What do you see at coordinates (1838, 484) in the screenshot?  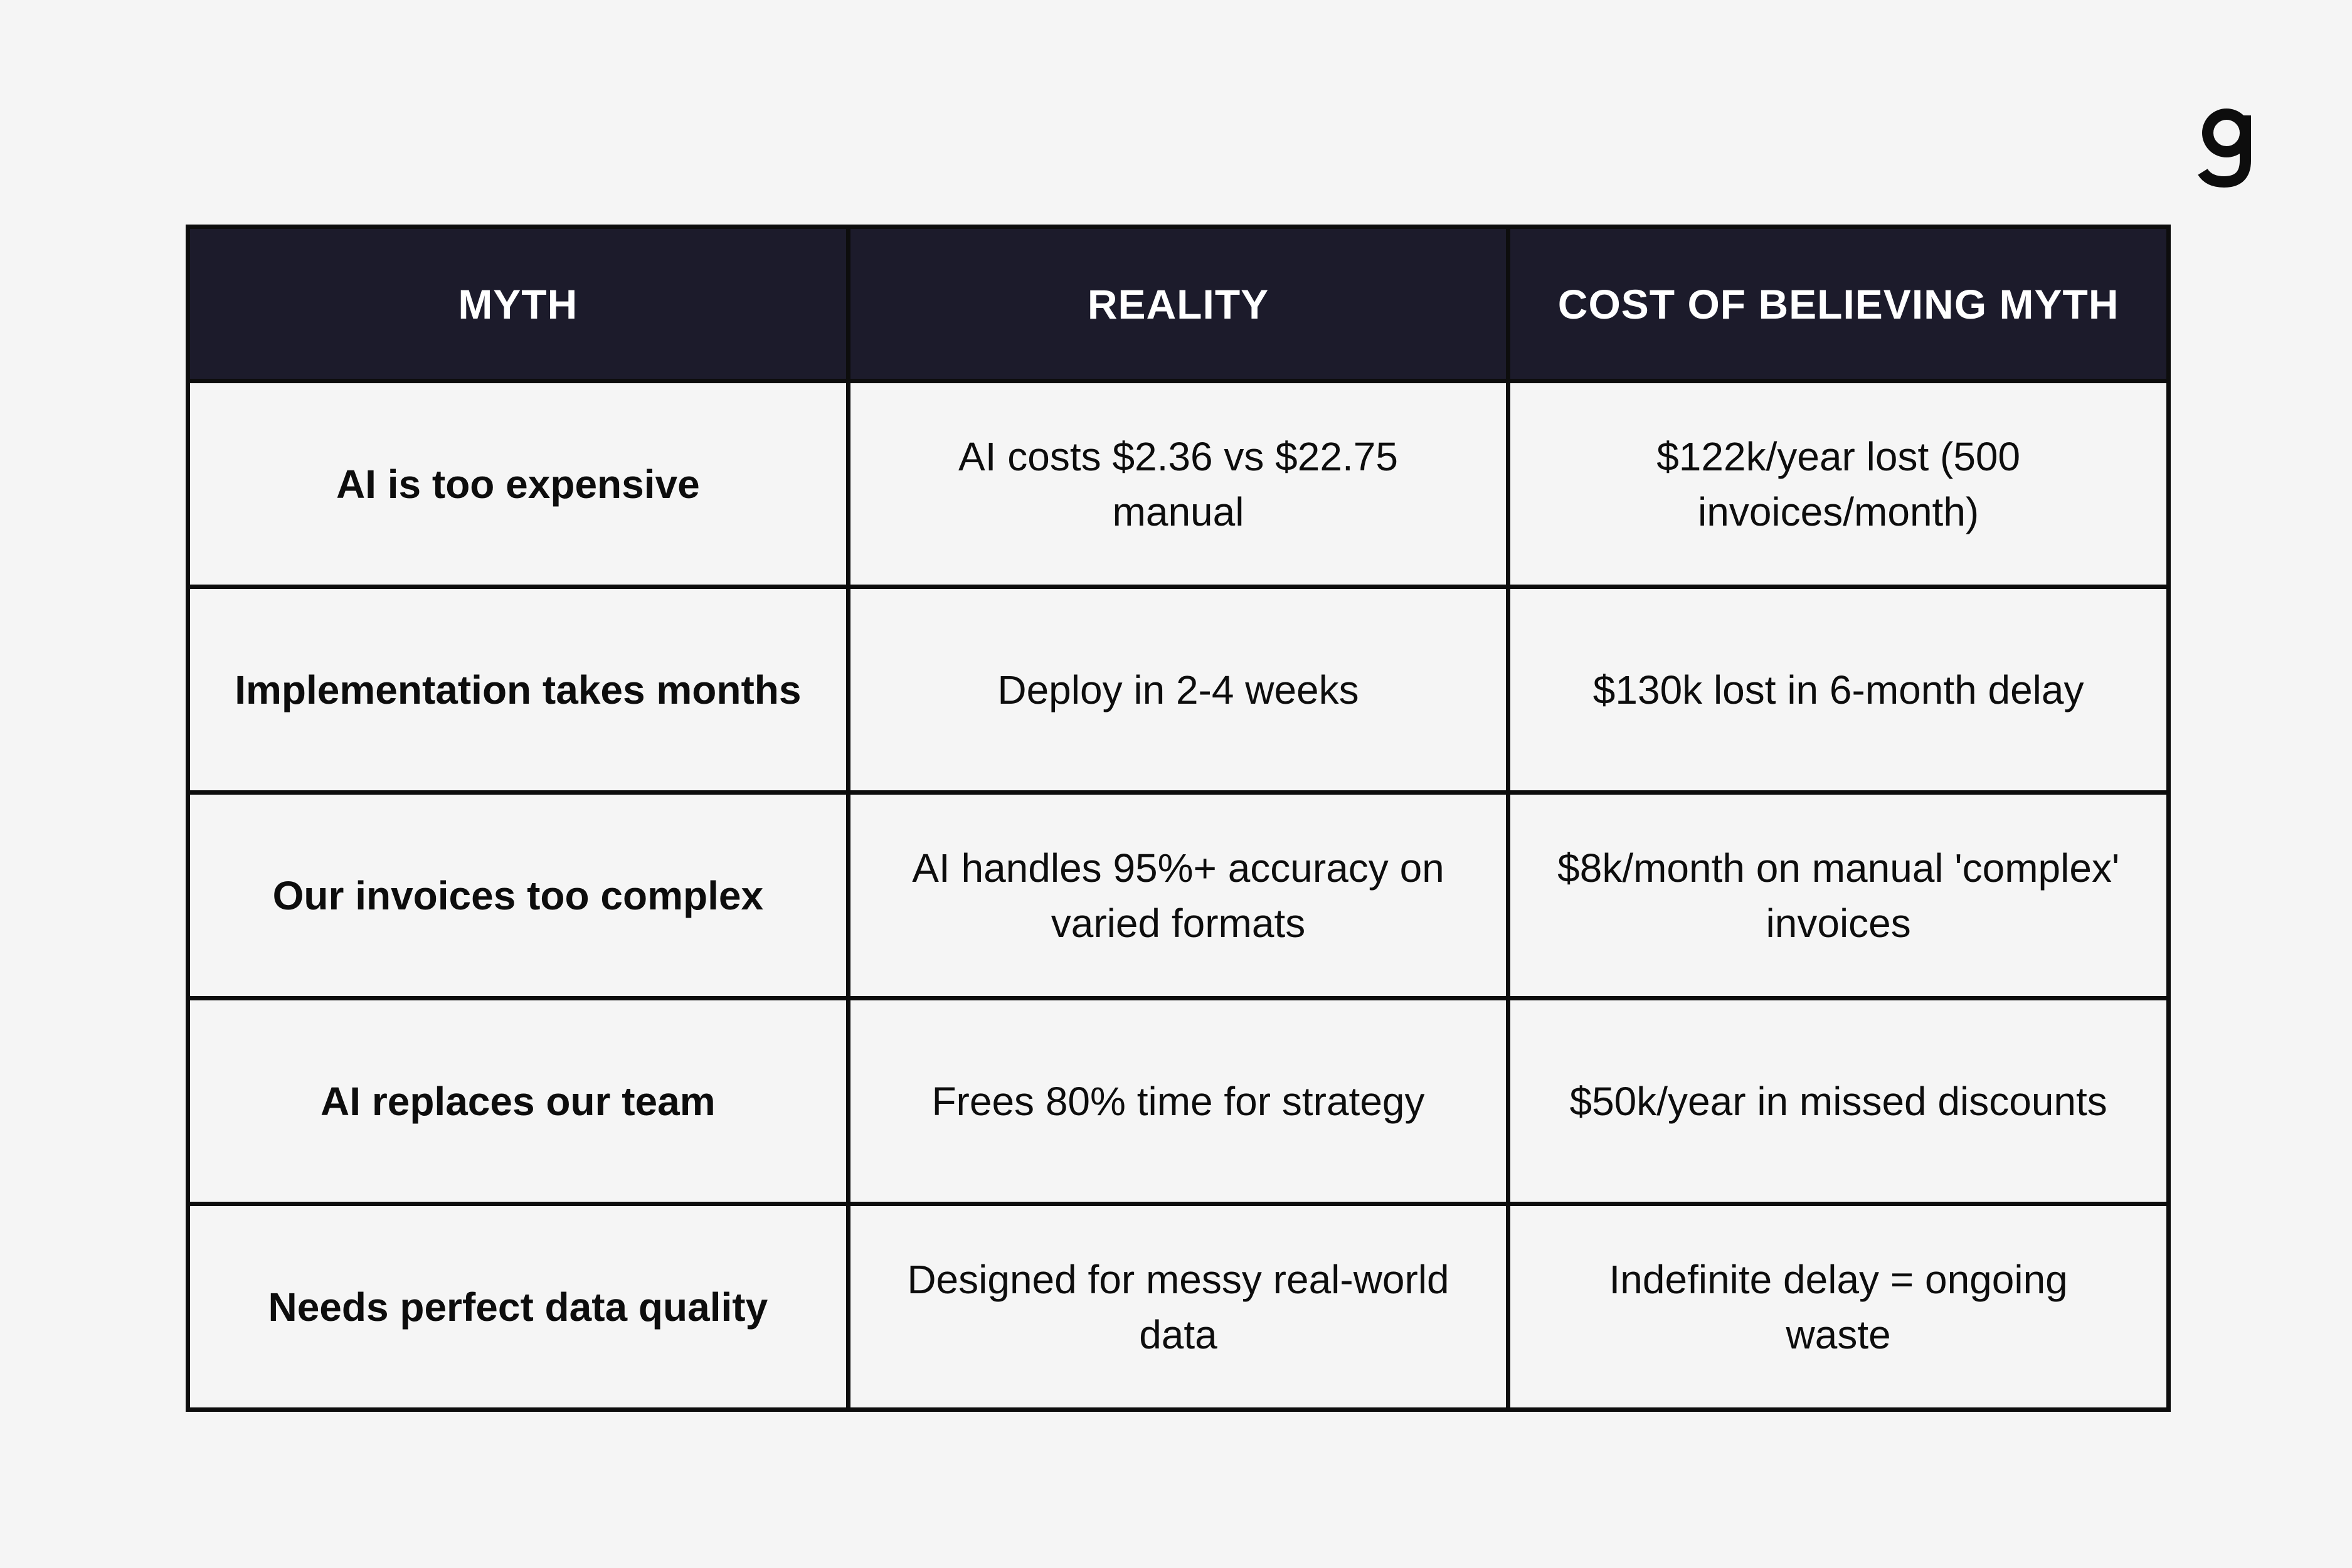 I see `cost-cell: $122k/year lost (500 invoices/month)` at bounding box center [1838, 484].